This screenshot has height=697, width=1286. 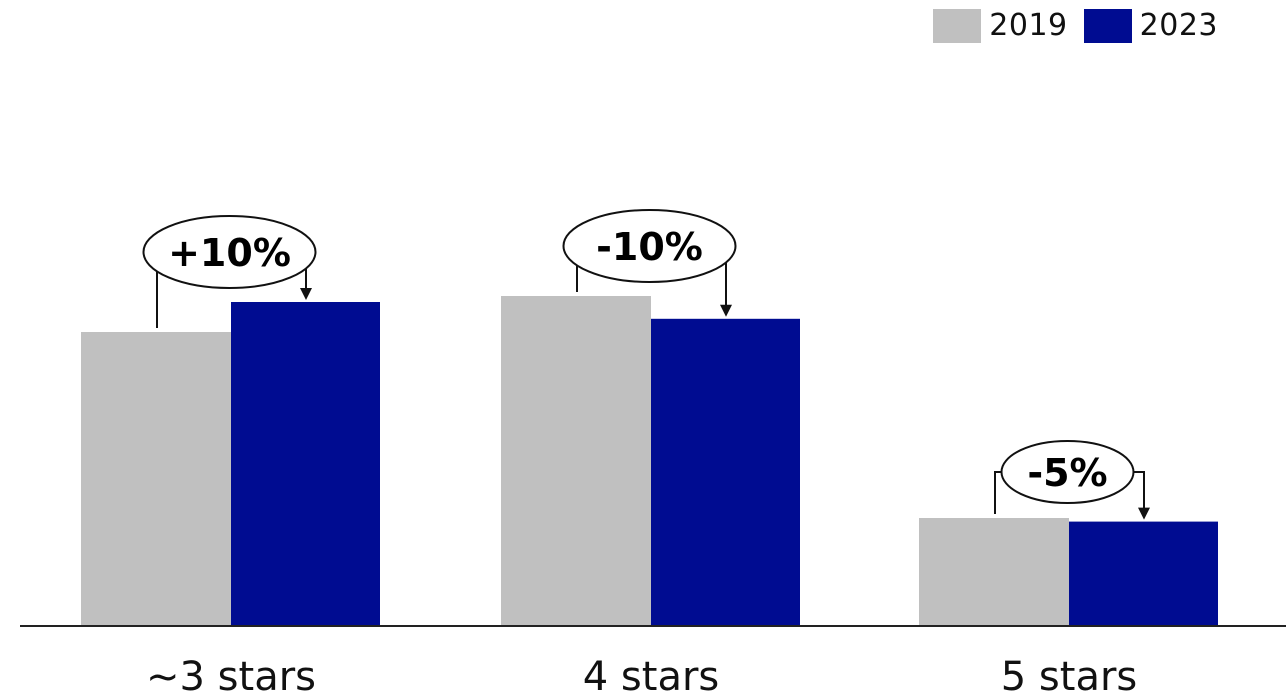 I want to click on bar-2019-3-stars, so click(x=156, y=479).